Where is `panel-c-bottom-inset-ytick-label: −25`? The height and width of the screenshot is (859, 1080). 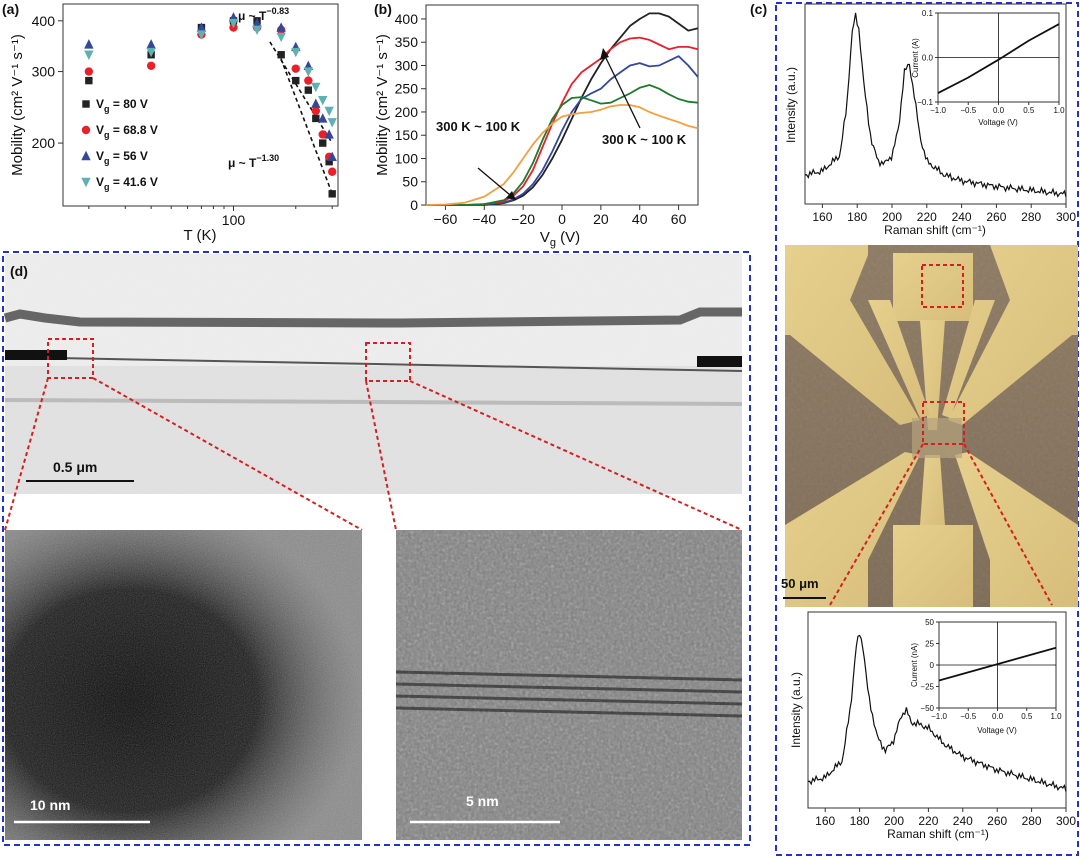 panel-c-bottom-inset-ytick-label: −25 is located at coordinates (927, 687).